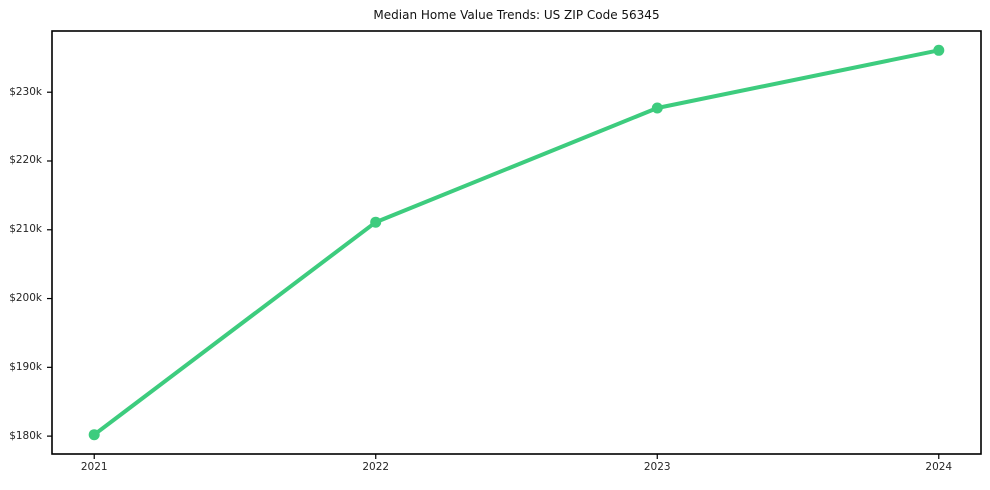 This screenshot has height=490, width=990. Describe the element at coordinates (25, 435) in the screenshot. I see `y-tick-label: $180k` at that location.